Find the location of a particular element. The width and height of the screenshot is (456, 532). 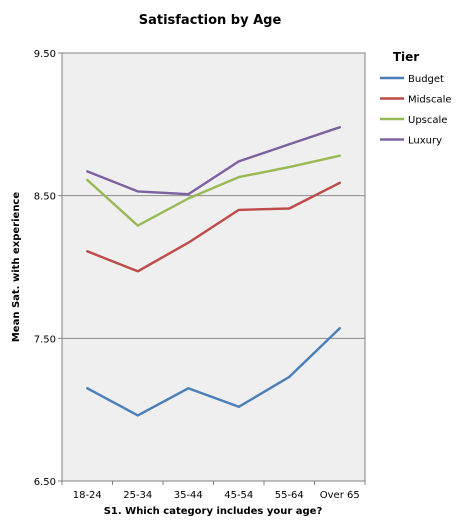

y-tick-label: 6.50 is located at coordinates (45, 482).